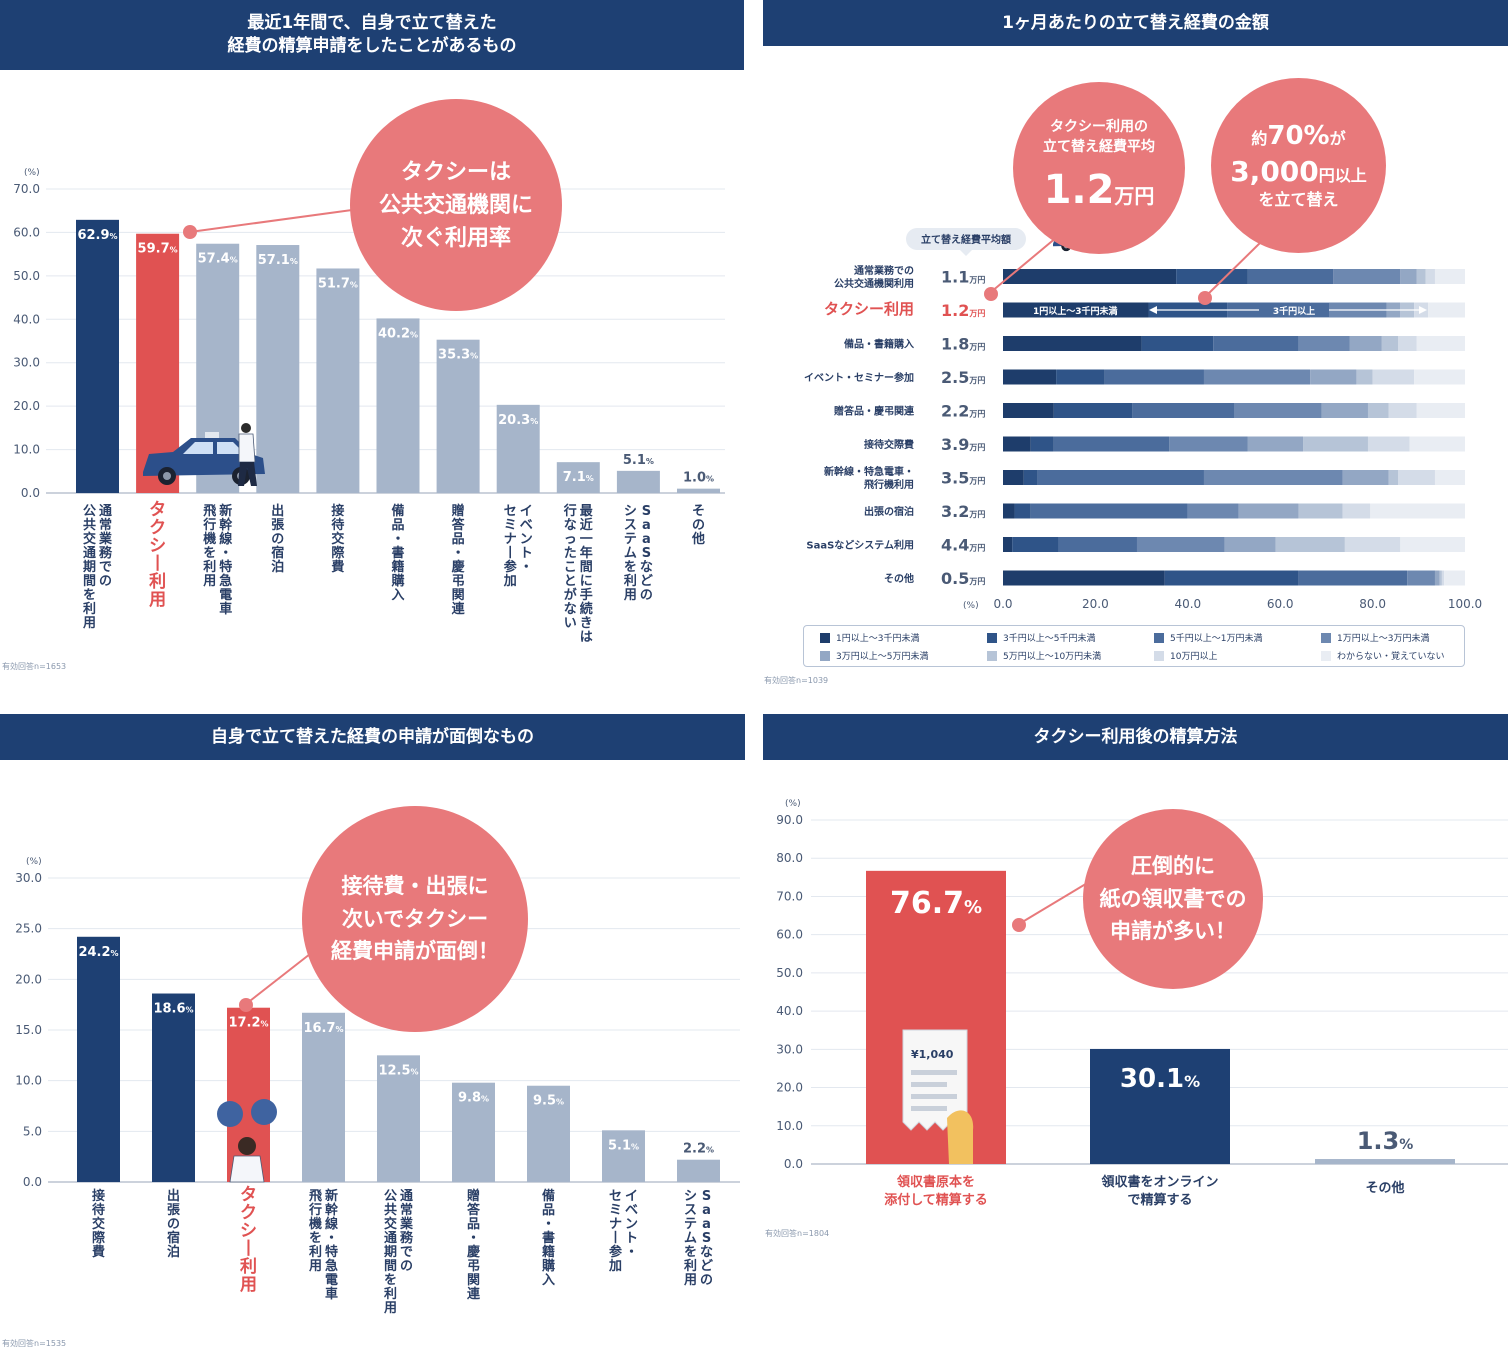 This screenshot has height=1350, width=1510. What do you see at coordinates (963, 411) in the screenshot?
I see `average-value: 2.2万円` at bounding box center [963, 411].